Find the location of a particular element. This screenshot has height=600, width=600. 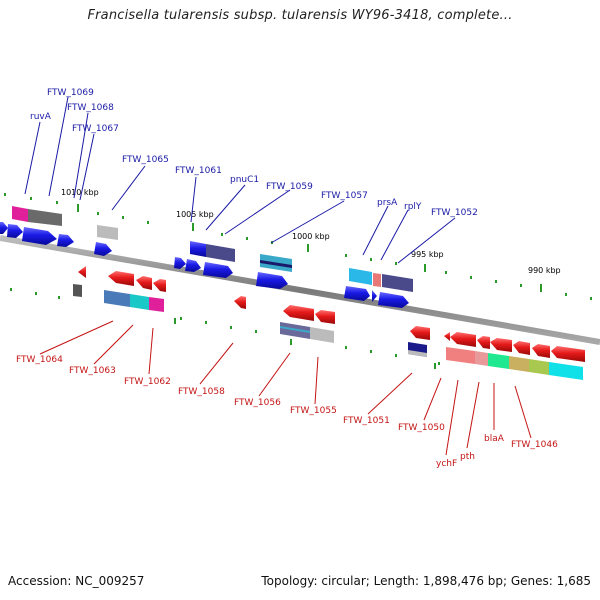

gene-label: FTW_1065 is located at coordinates (145, 160).